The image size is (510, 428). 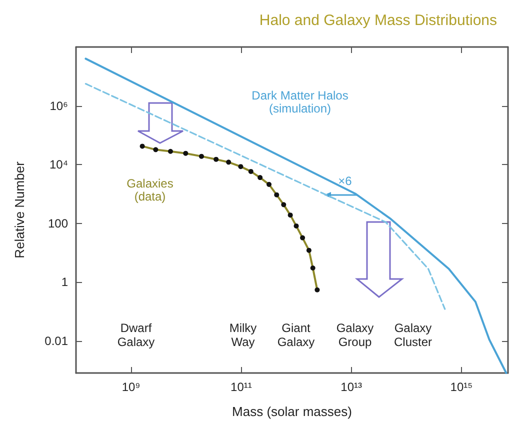 What do you see at coordinates (351, 387) in the screenshot?
I see `x-tick-label: 10¹³` at bounding box center [351, 387].